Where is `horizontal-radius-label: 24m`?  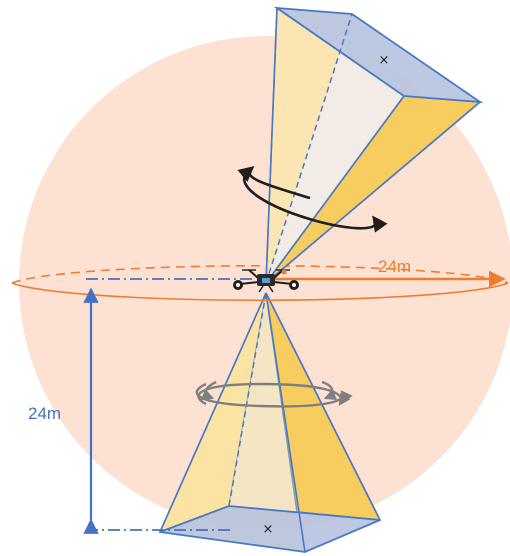 horizontal-radius-label: 24m is located at coordinates (394, 266).